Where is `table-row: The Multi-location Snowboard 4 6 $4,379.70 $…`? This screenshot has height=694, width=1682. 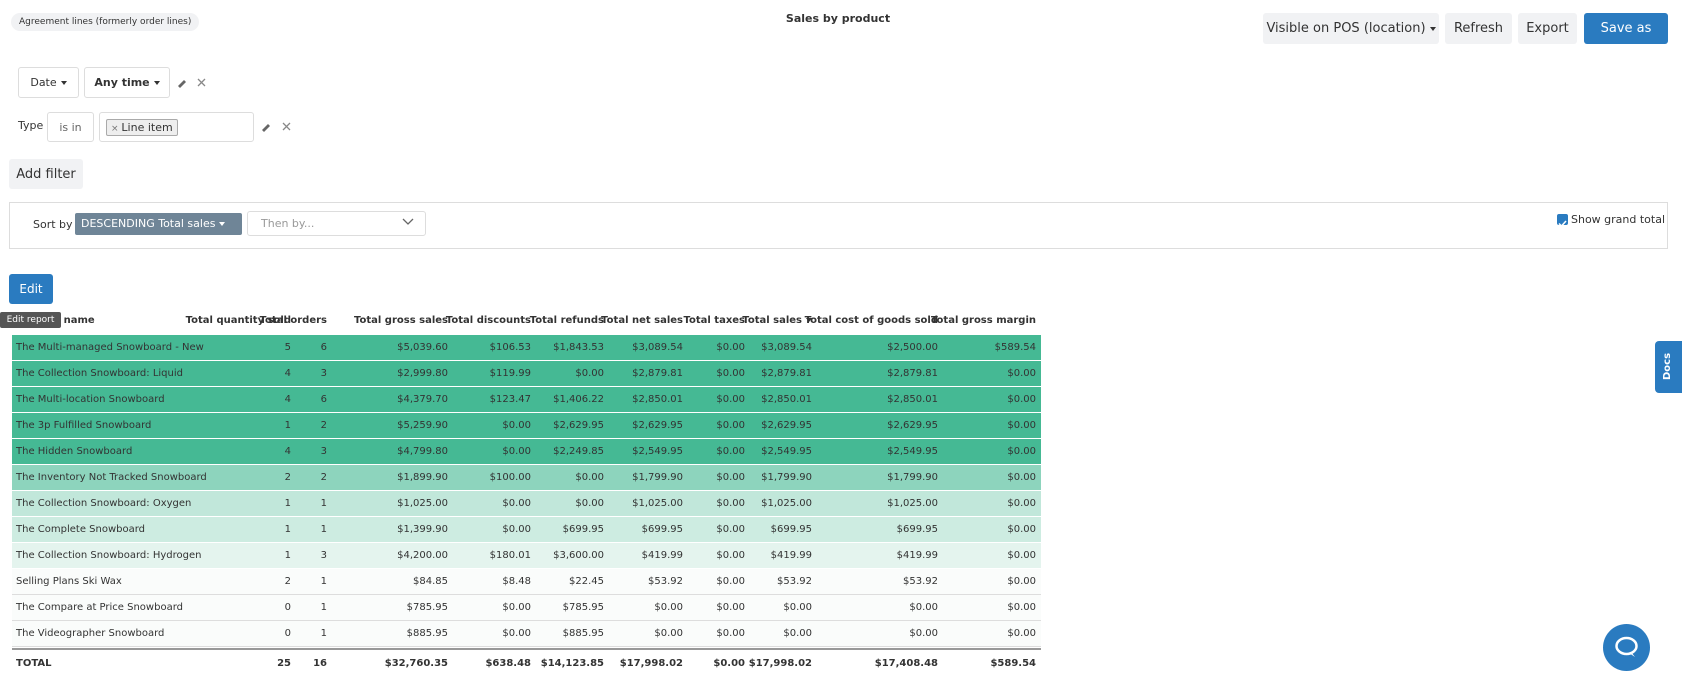
table-row: The Multi-location Snowboard 4 6 $4,379.70 $… is located at coordinates (526, 400).